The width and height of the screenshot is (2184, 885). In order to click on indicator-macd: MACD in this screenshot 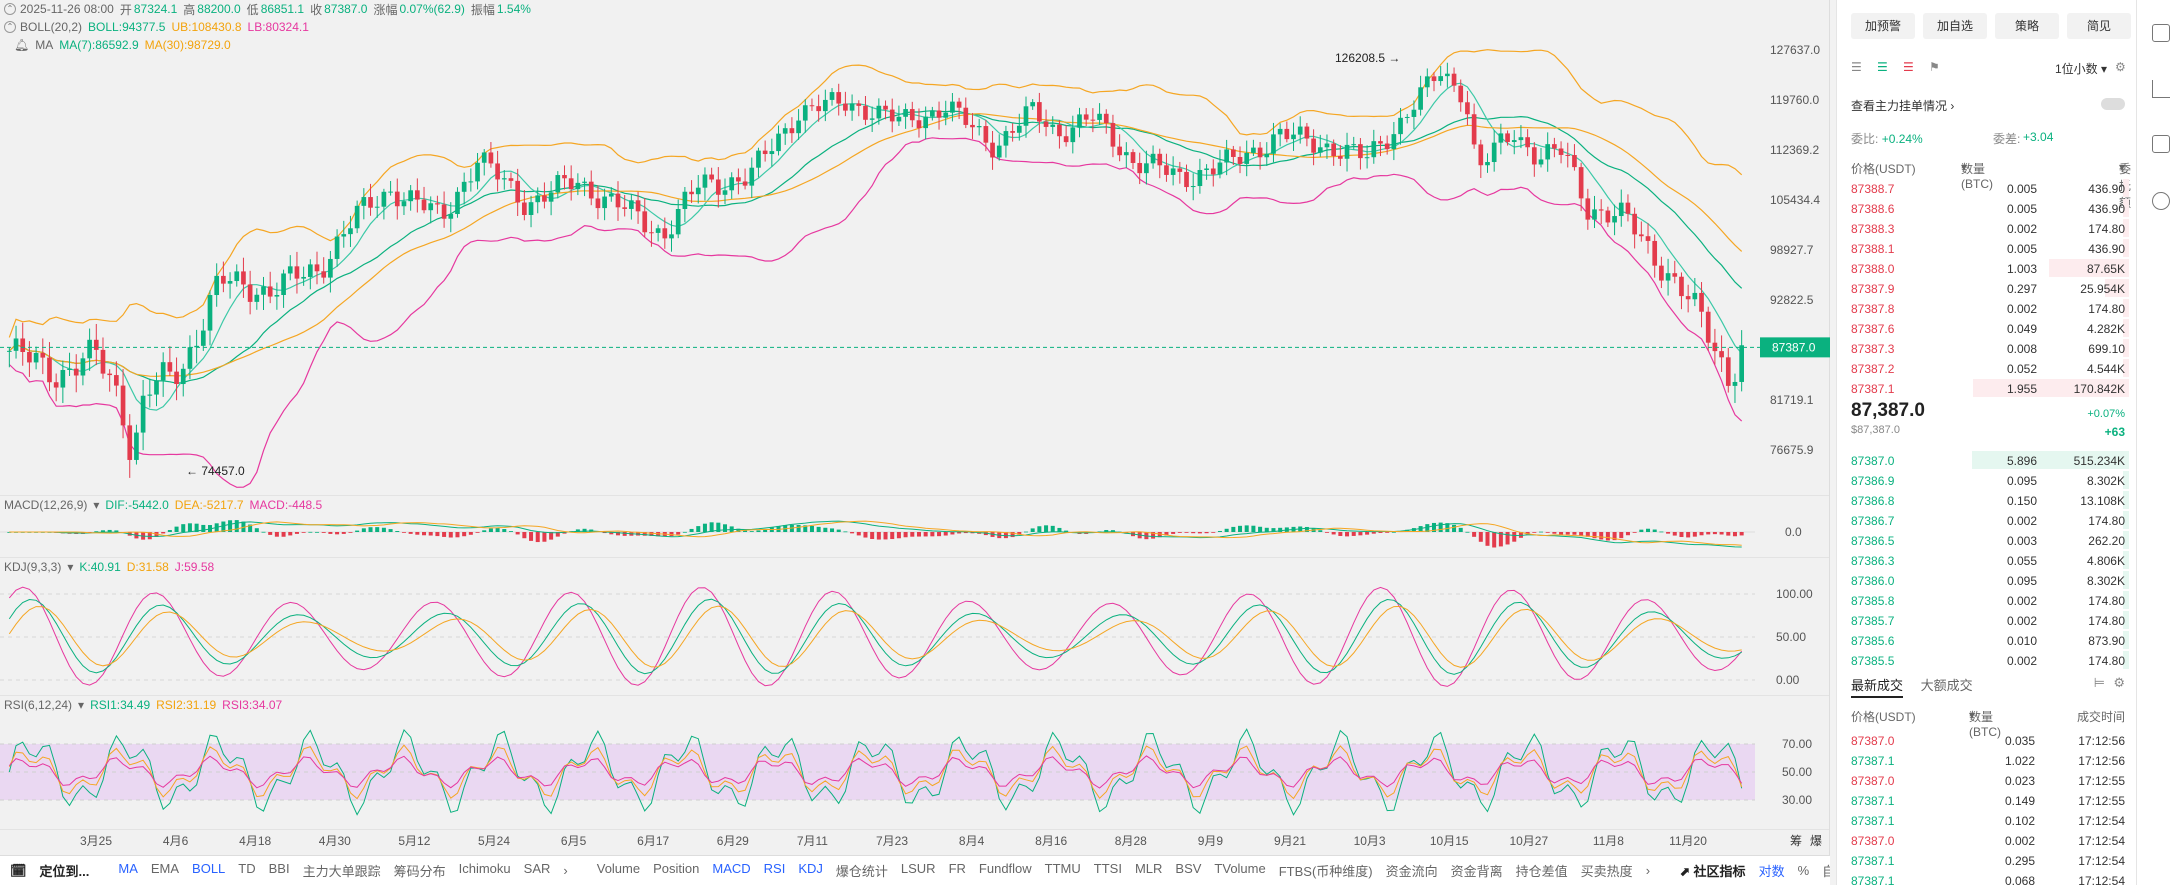, I will do `click(731, 868)`.